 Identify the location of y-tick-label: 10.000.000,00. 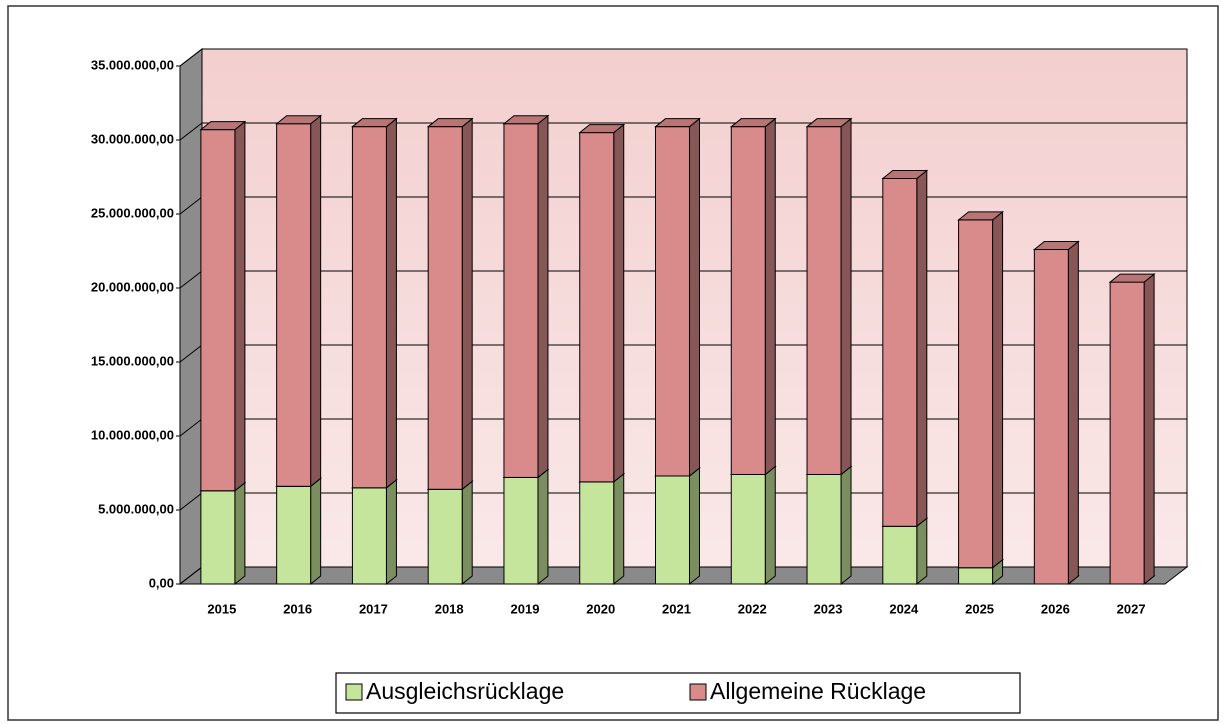
(132, 434).